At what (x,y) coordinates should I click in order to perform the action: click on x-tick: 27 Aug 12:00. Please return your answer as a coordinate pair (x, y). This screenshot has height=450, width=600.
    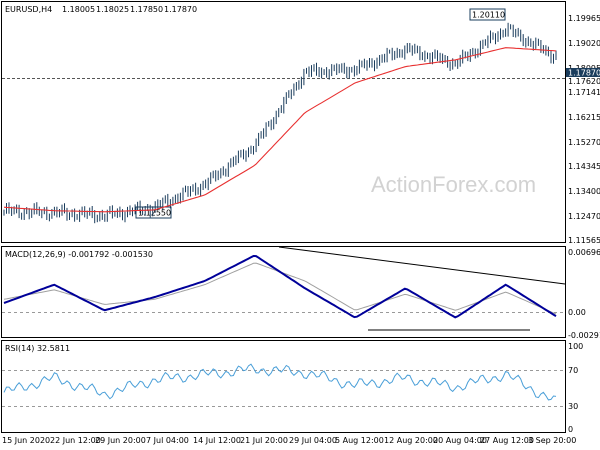
    Looking at the image, I should click on (507, 440).